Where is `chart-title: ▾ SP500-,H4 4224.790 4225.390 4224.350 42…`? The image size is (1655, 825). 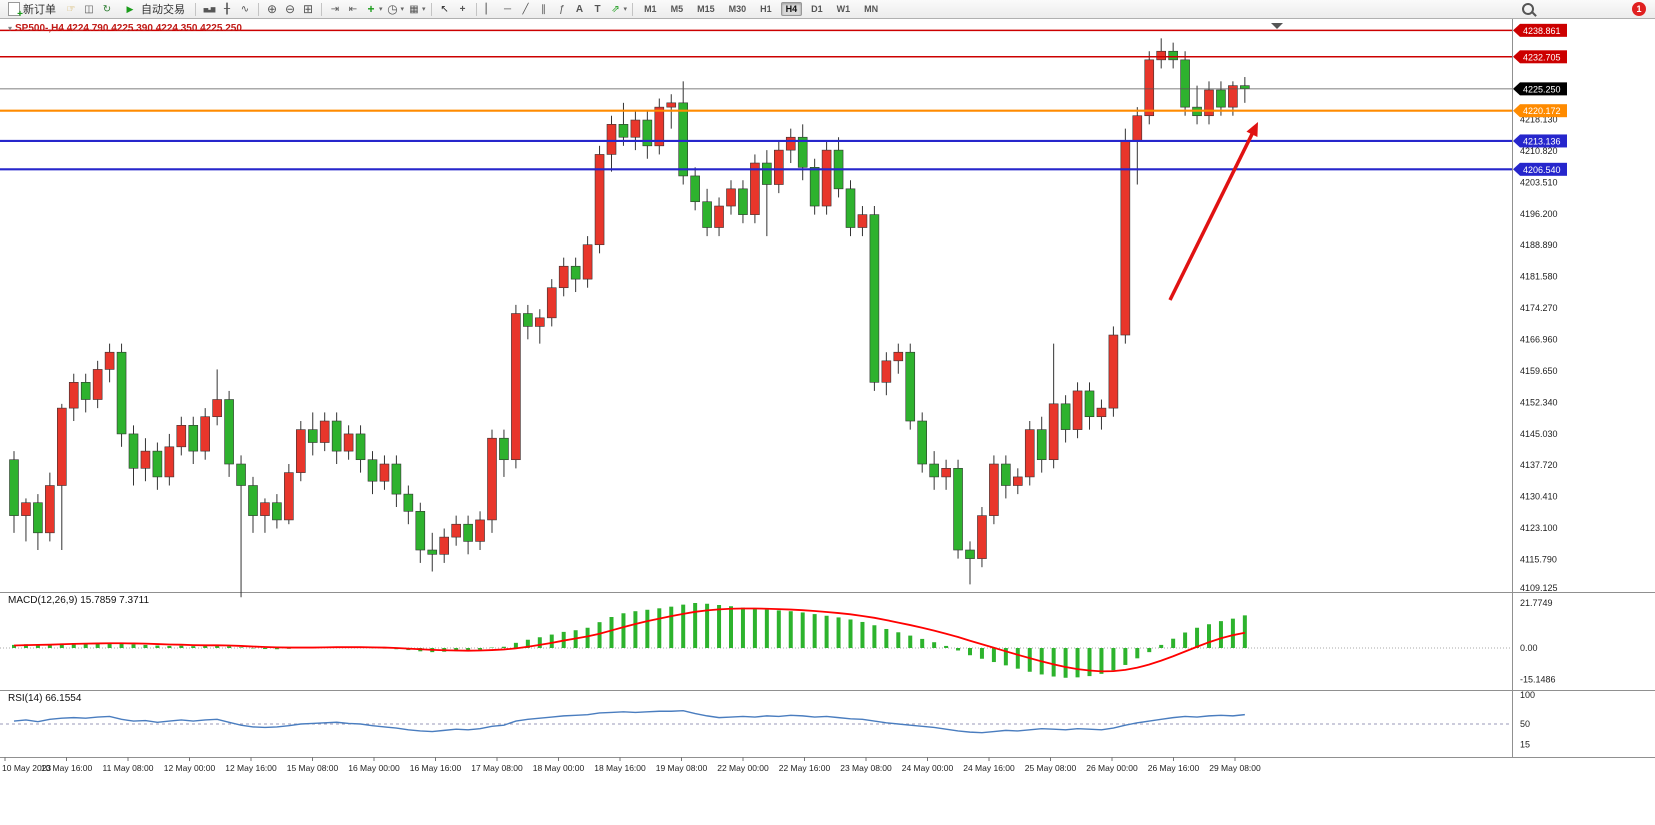
chart-title: ▾ SP500-,H4 4224.790 4225.390 4224.350 42… is located at coordinates (125, 28).